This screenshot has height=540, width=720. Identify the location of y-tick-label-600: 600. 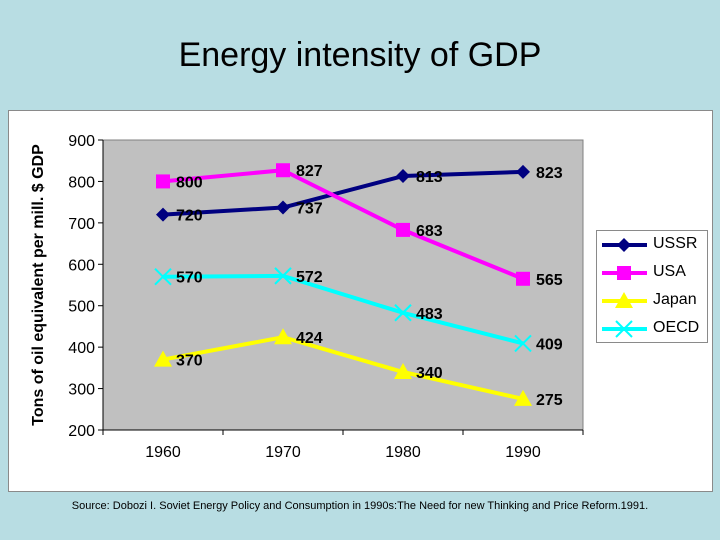
(81, 265).